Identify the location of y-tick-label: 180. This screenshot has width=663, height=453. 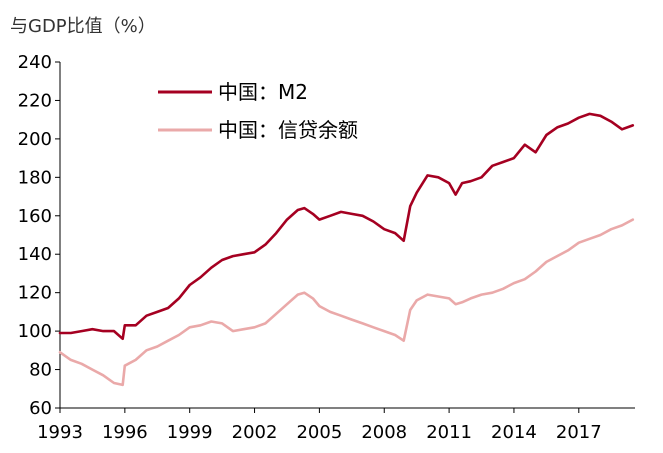
(35, 177).